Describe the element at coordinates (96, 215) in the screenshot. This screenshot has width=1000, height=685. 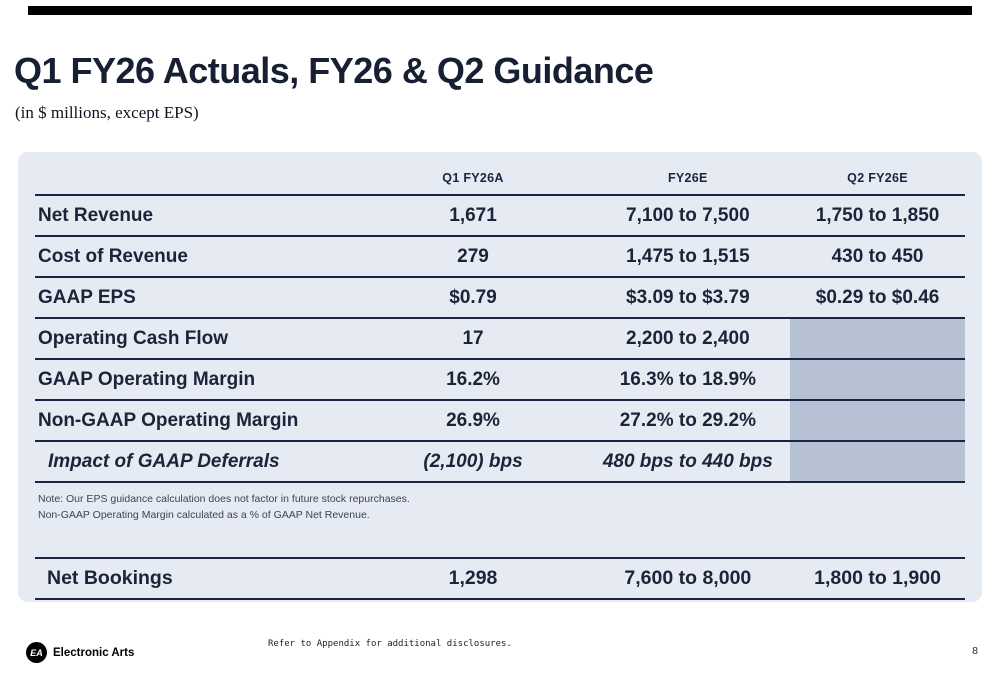
I see `row-label: Net Revenue` at that location.